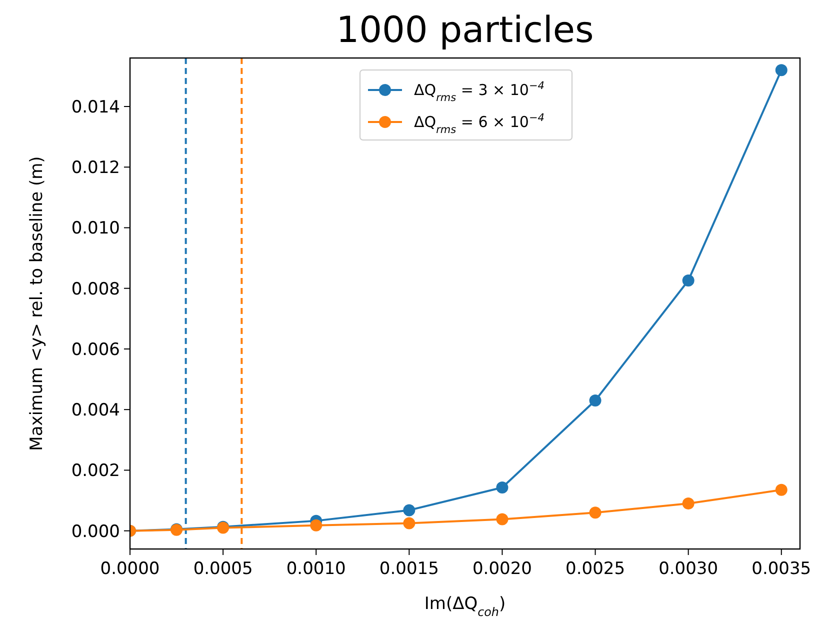  What do you see at coordinates (596, 569) in the screenshot?
I see `x-tick-label: 0.0025` at bounding box center [596, 569].